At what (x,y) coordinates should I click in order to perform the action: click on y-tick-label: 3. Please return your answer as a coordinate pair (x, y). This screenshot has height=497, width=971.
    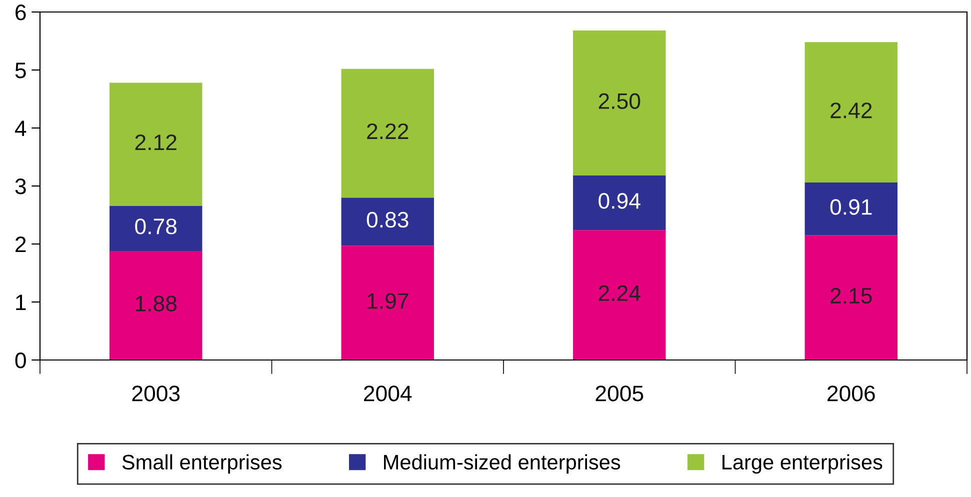
    Looking at the image, I should click on (20, 186).